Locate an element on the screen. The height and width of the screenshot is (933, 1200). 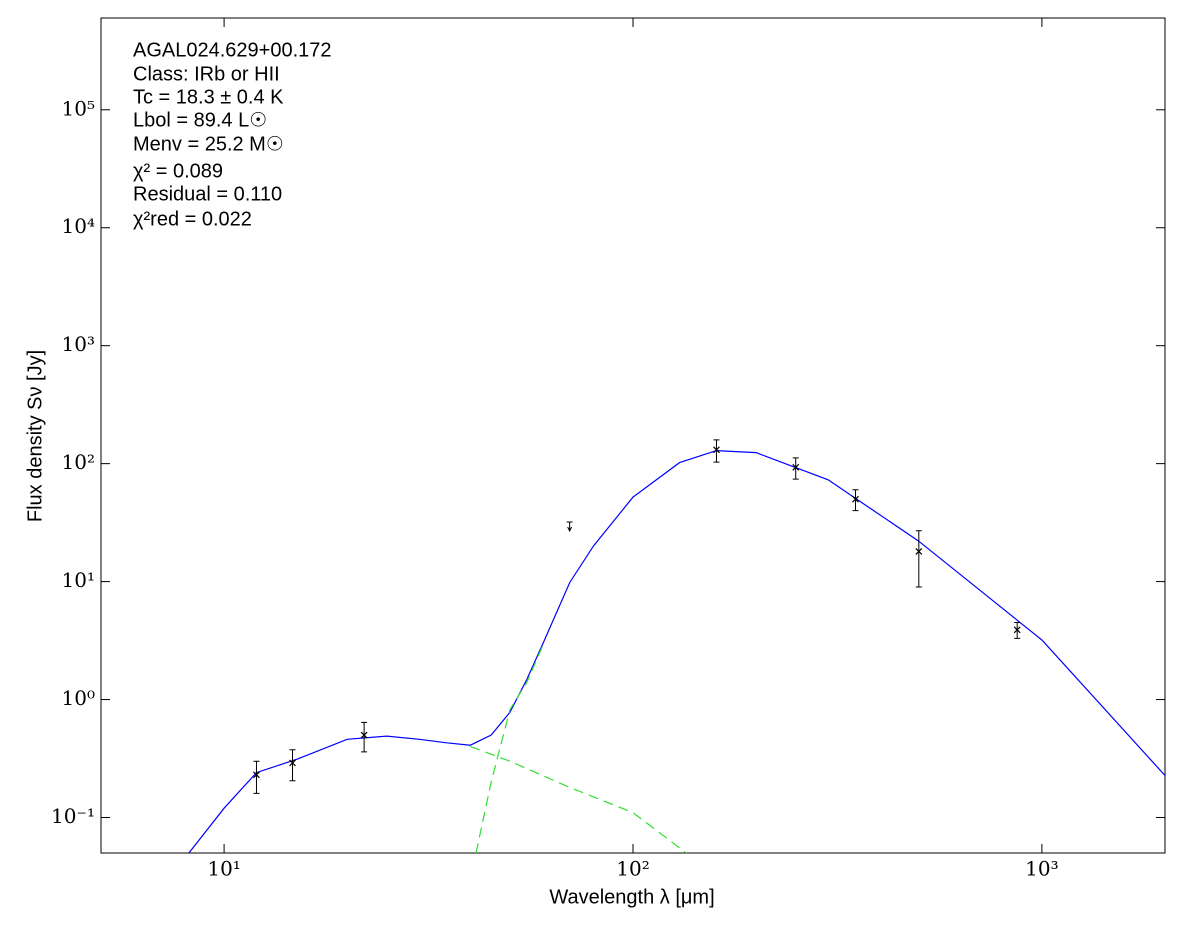
x-axis-label: Wavelength λ [μm] is located at coordinates (631, 897).